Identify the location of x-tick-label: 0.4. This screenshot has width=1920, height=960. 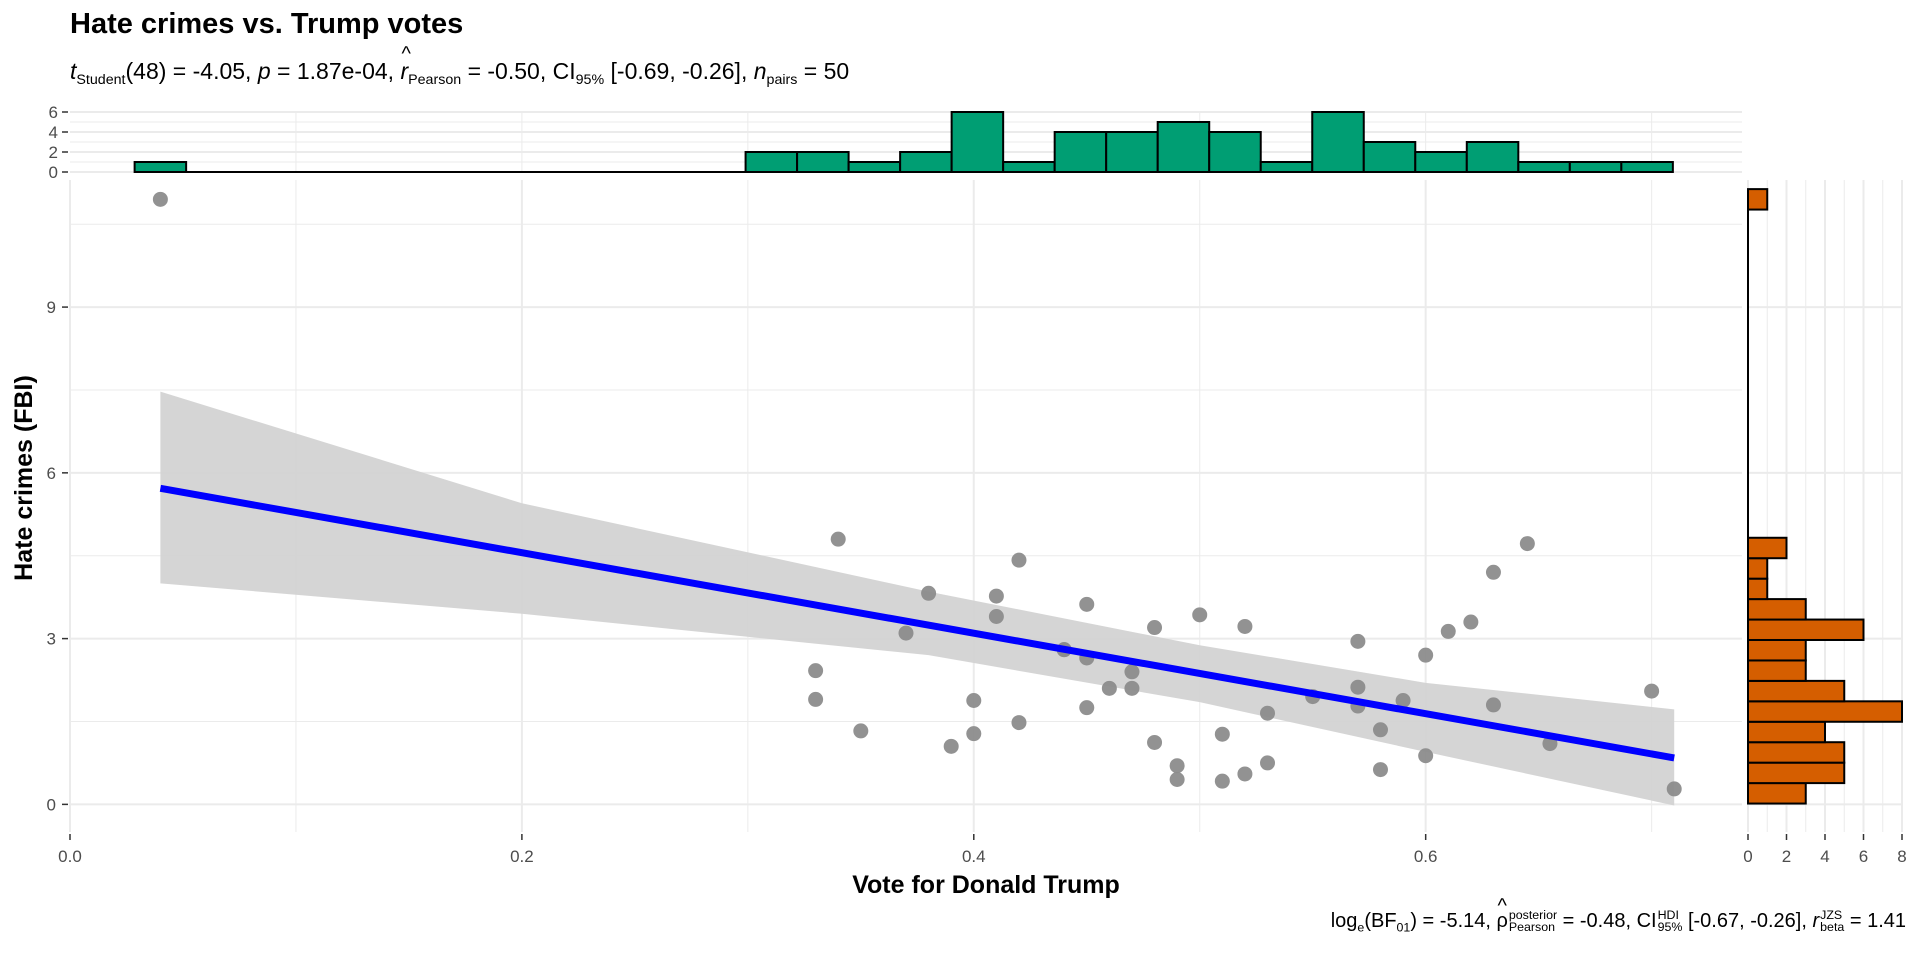
(974, 856).